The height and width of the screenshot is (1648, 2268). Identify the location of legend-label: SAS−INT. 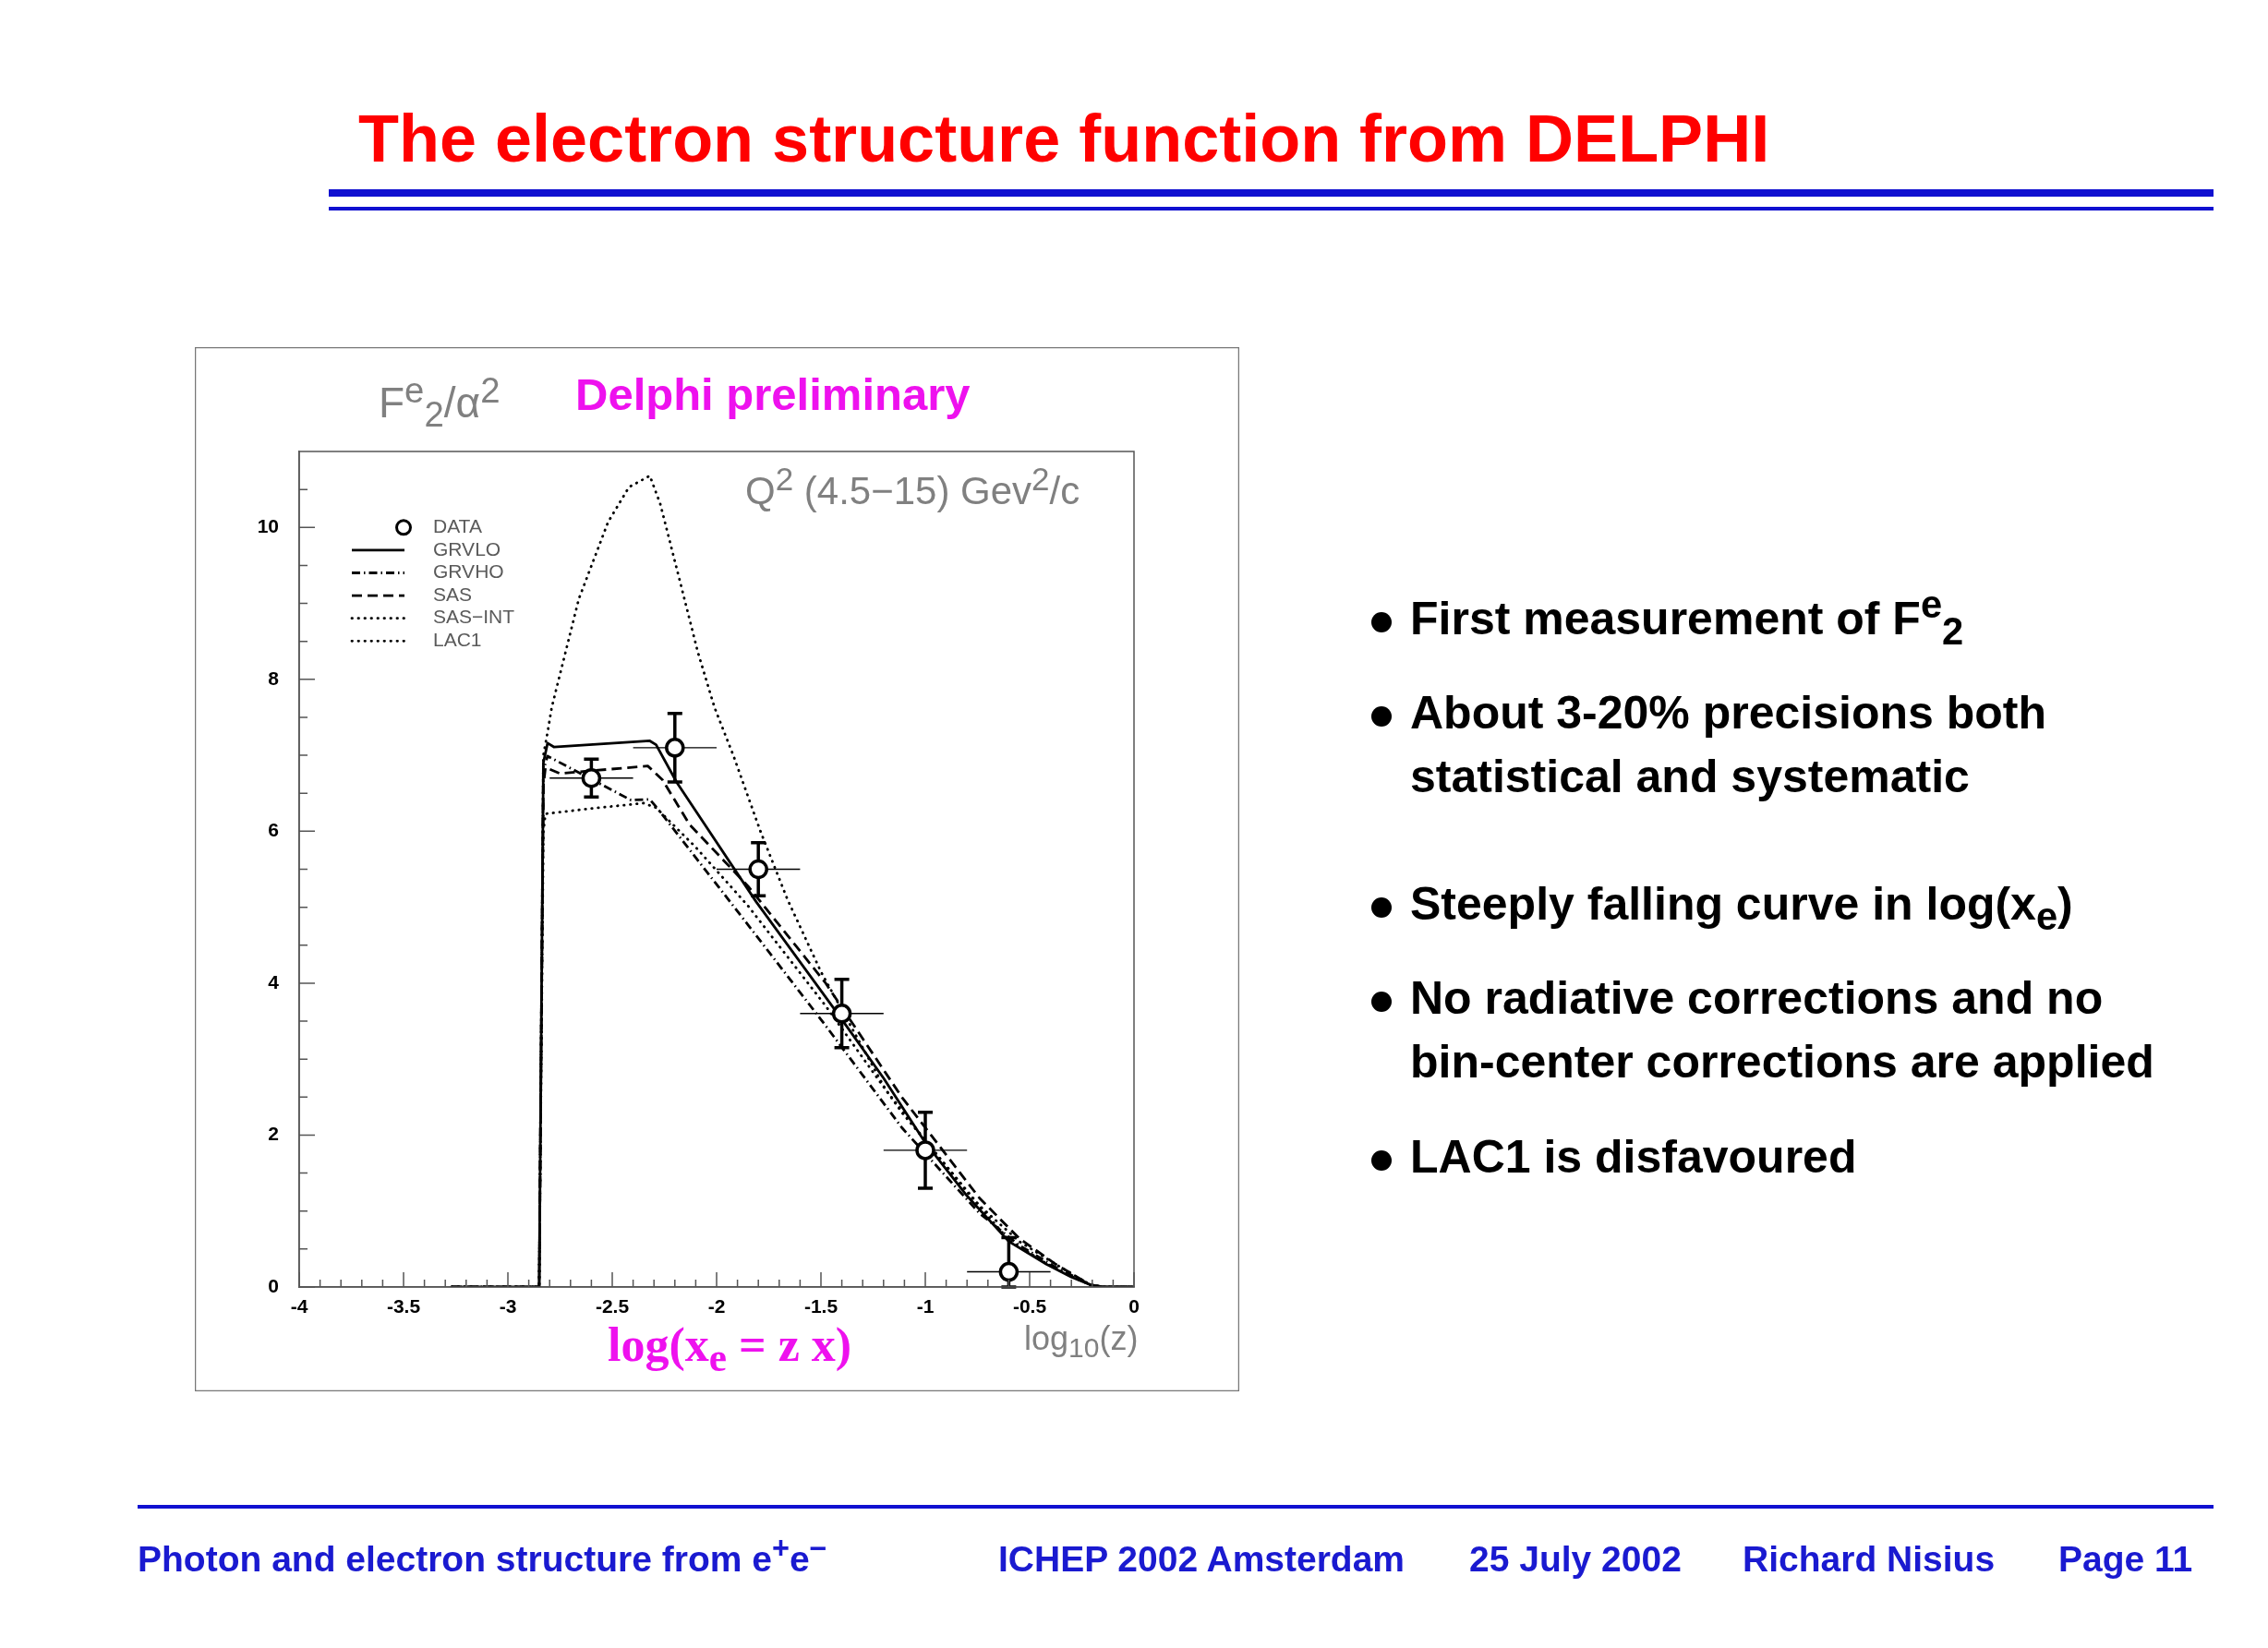
(474, 617).